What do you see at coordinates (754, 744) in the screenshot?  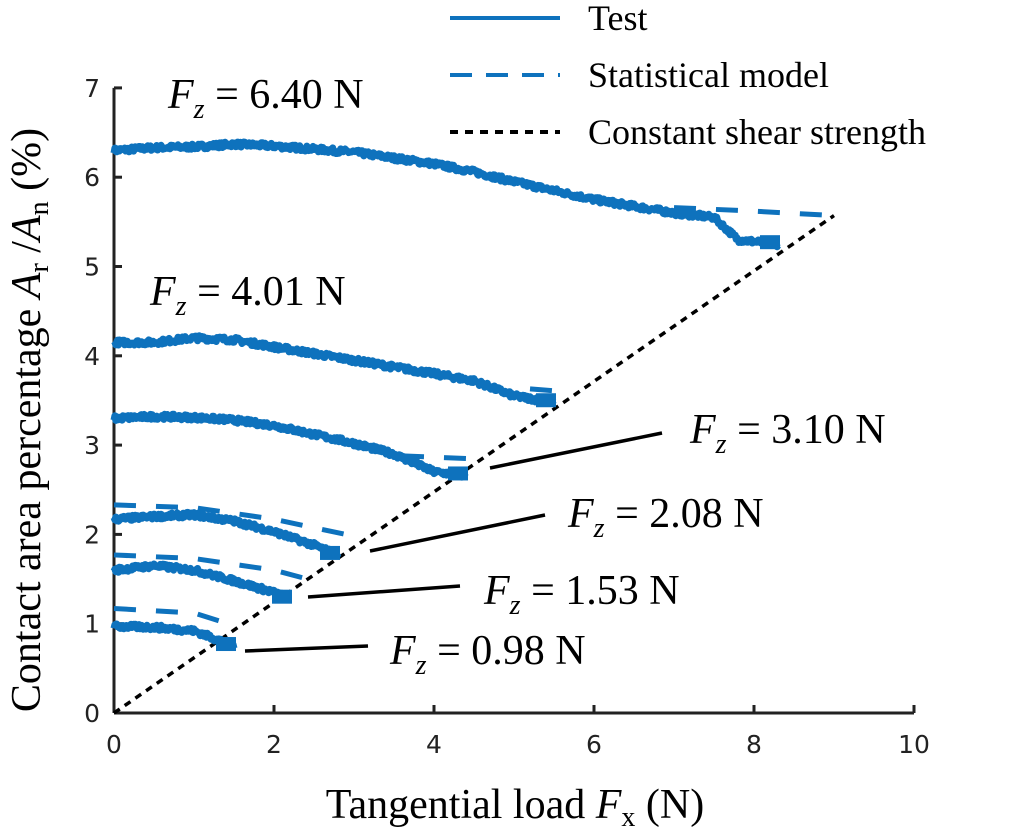 I see `x-tick-label: 8` at bounding box center [754, 744].